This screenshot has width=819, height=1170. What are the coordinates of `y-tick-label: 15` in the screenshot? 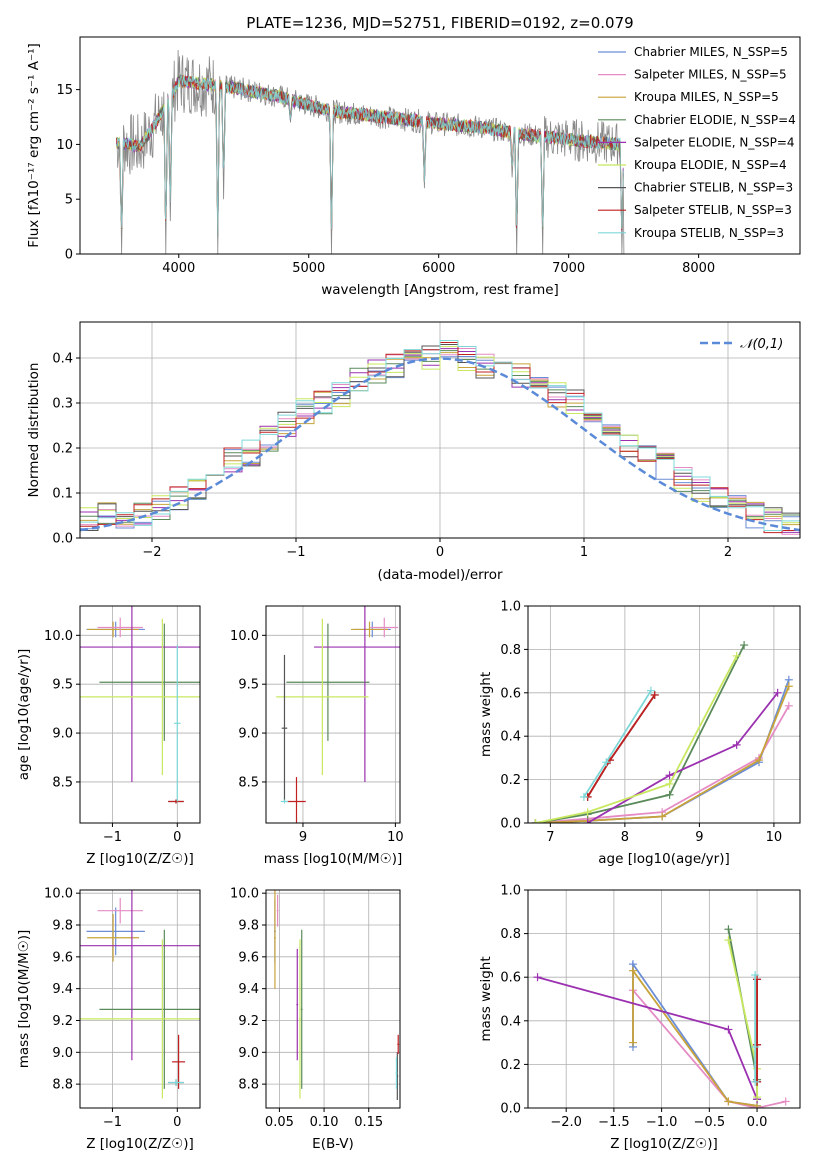 It's located at (64, 90).